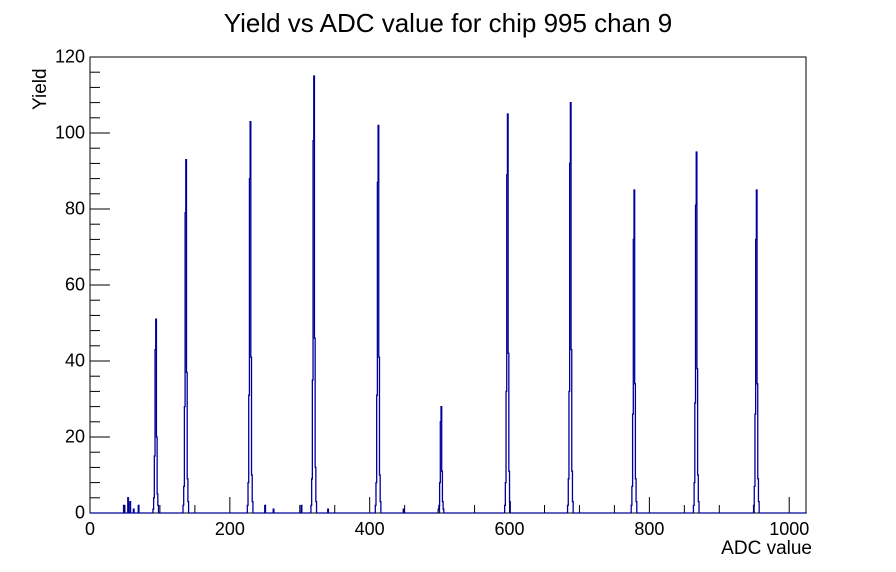 This screenshot has width=896, height=572. What do you see at coordinates (74, 436) in the screenshot?
I see `y-tick-label-20: 20` at bounding box center [74, 436].